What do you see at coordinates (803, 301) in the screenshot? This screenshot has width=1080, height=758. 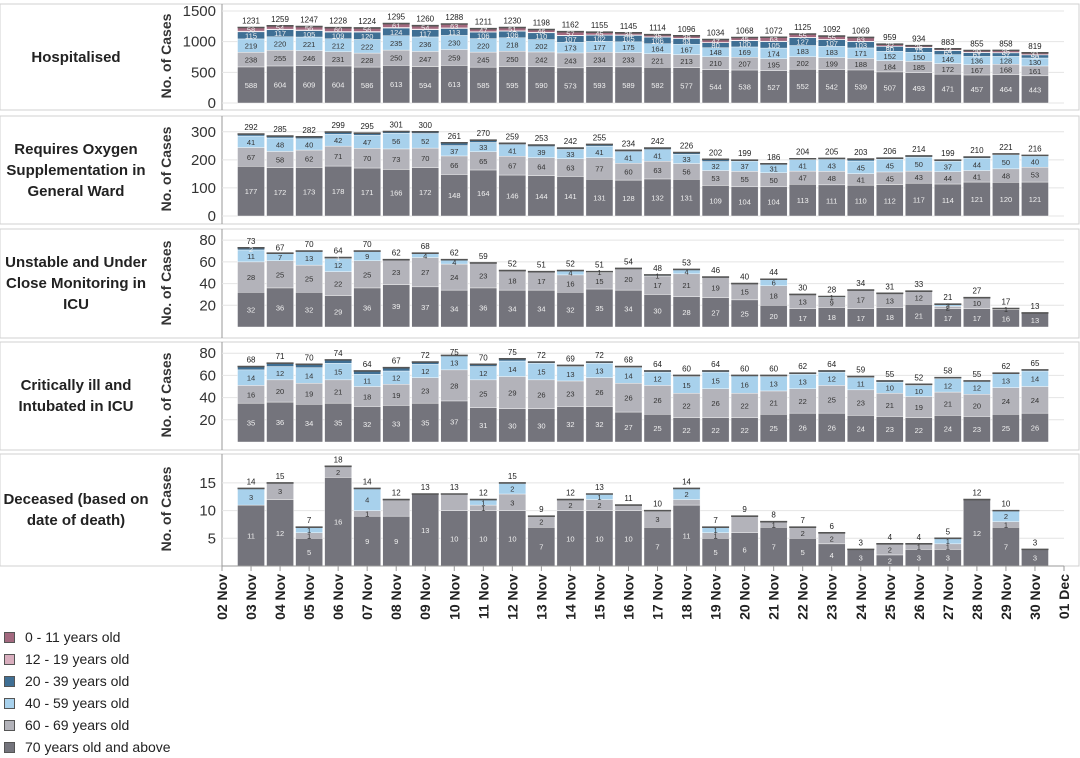 I see `segment-label: 13` at bounding box center [803, 301].